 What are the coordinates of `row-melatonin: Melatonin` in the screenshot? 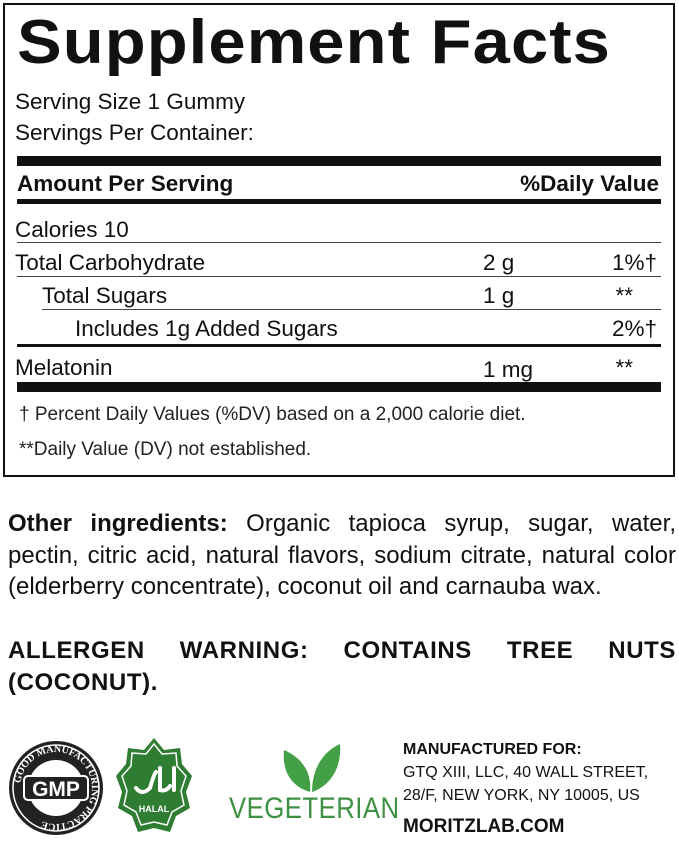 It's located at (64, 367).